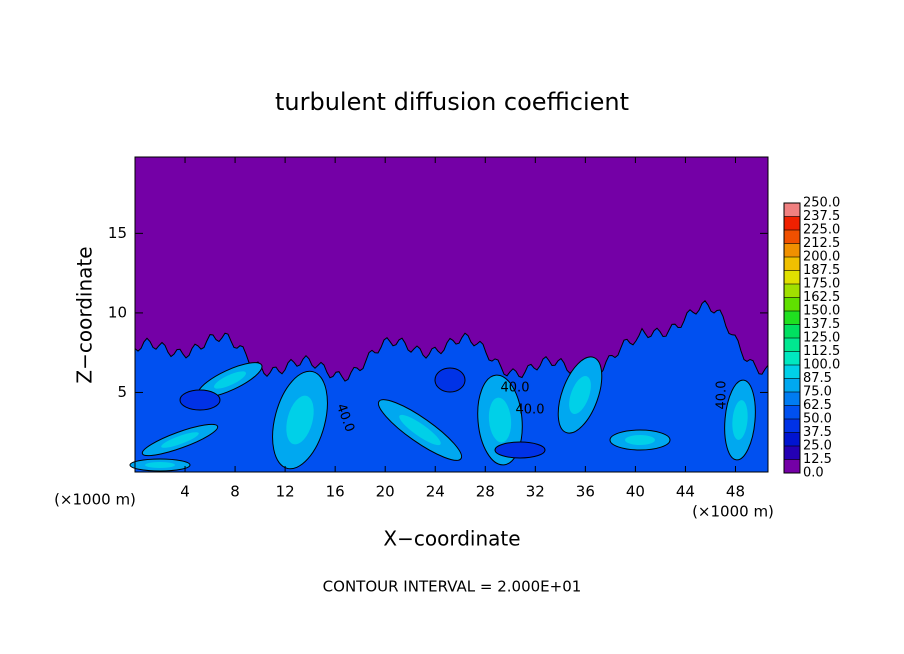 Image resolution: width=904 pixels, height=654 pixels. I want to click on colorbar-label: 112.5, so click(821, 351).